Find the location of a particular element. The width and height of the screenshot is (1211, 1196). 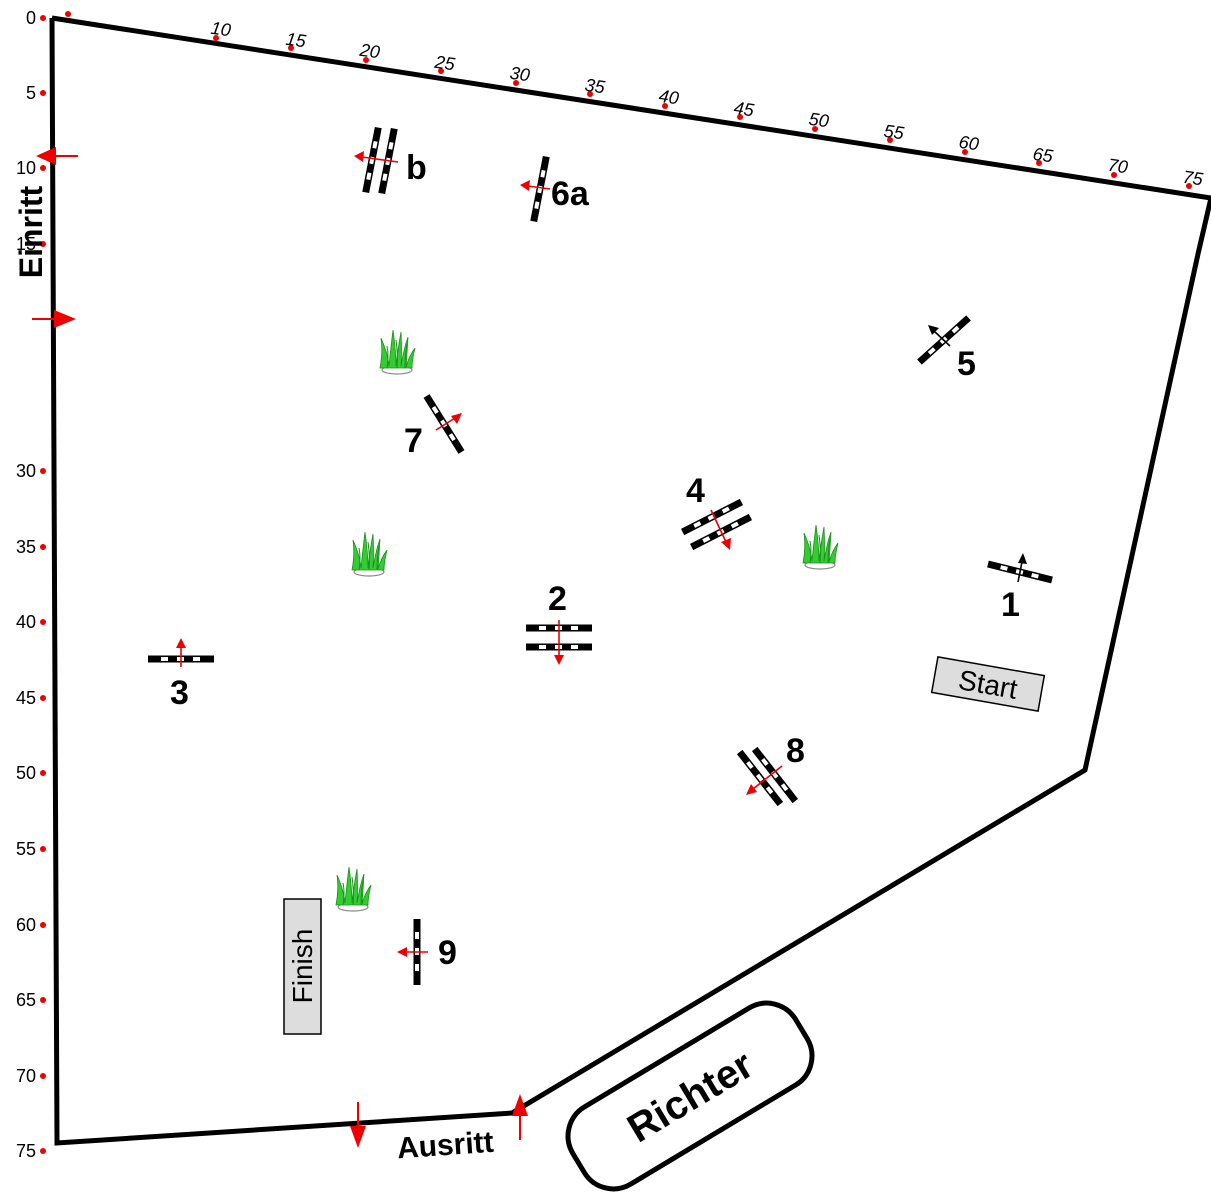

left-tick: 0 is located at coordinates (31, 18).